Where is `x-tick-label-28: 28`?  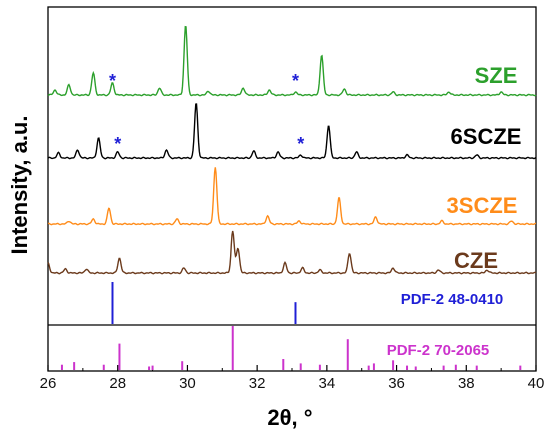 x-tick-label-28: 28 is located at coordinates (117, 383).